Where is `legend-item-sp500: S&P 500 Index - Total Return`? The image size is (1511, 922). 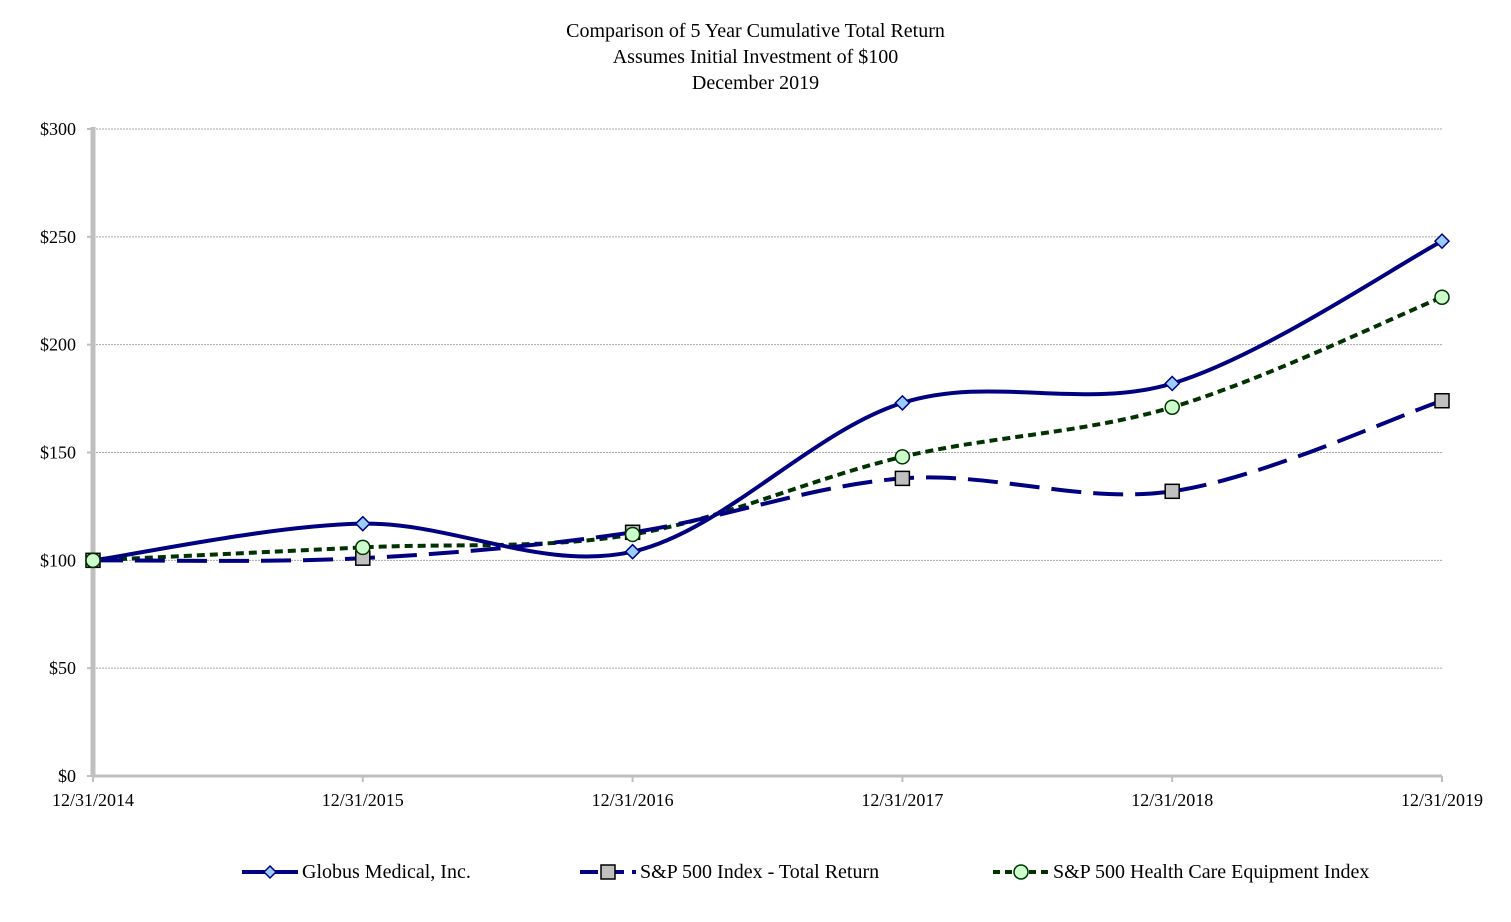
legend-item-sp500: S&P 500 Index - Total Return is located at coordinates (729, 872).